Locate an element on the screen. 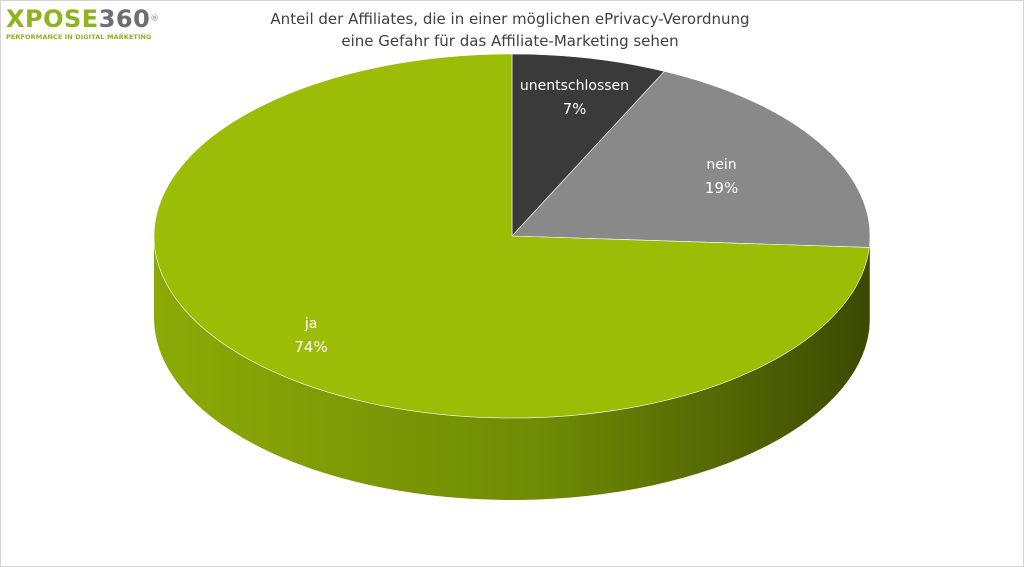  slice-label-nein: nein is located at coordinates (721, 165).